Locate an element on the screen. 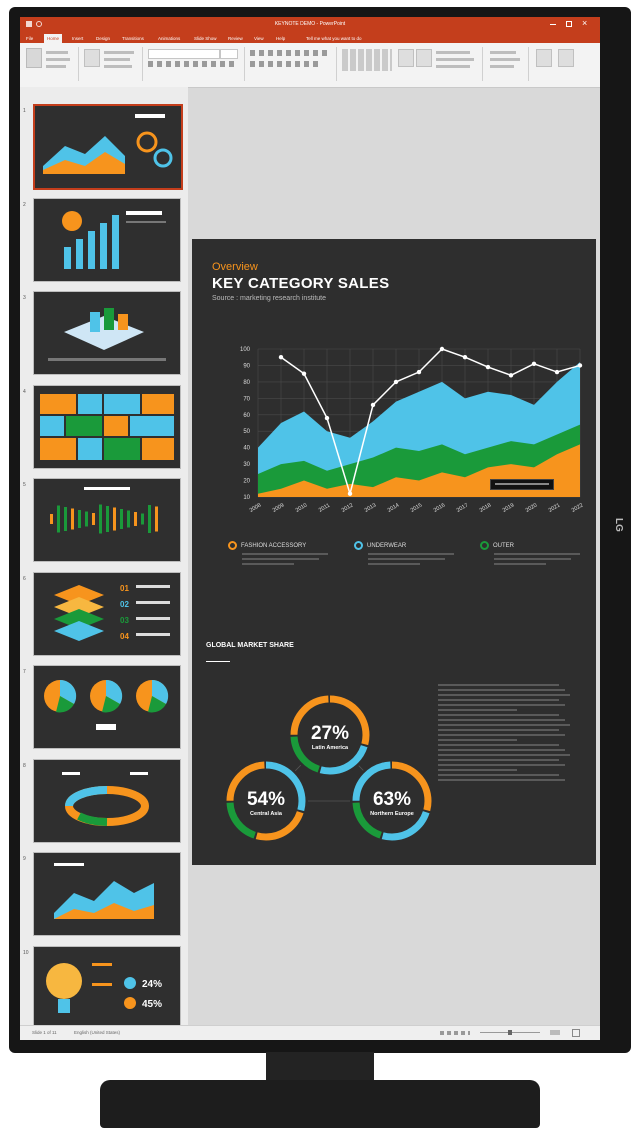 This screenshot has height=1140, width=640. cut-button is located at coordinates (57, 52).